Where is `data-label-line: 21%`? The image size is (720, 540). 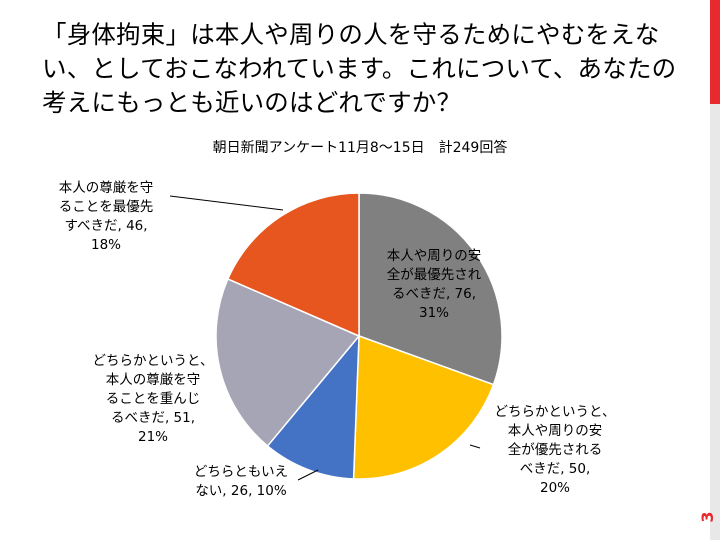 data-label-line: 21% is located at coordinates (152, 437).